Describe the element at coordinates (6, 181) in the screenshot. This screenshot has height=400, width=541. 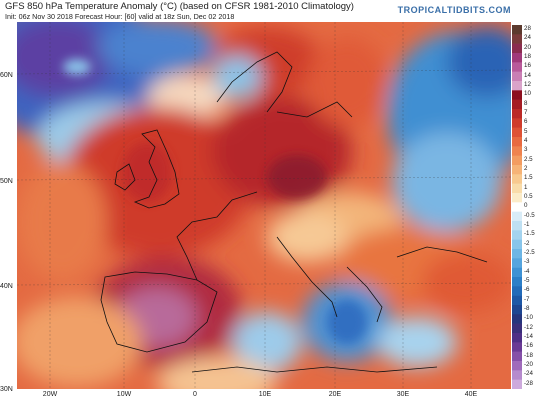
I see `lat-label-50n: 50N` at that location.